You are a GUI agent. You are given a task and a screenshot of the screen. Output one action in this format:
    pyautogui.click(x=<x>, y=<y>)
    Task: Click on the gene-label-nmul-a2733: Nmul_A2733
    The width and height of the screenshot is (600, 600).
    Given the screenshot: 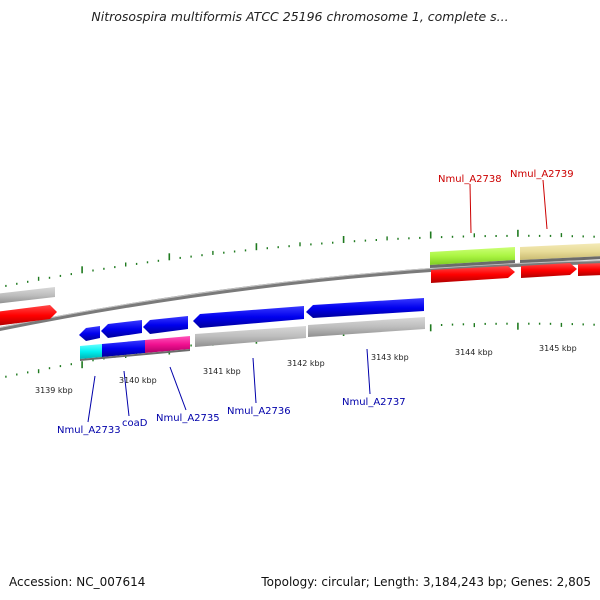 What is the action you would take?
    pyautogui.click(x=89, y=430)
    